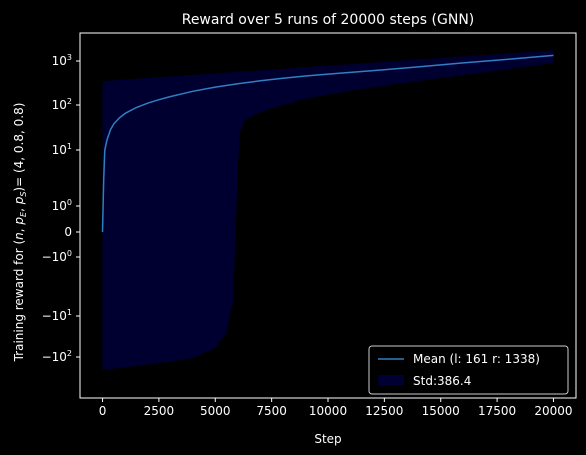  I want to click on x-tick-label: 7500, so click(271, 411).